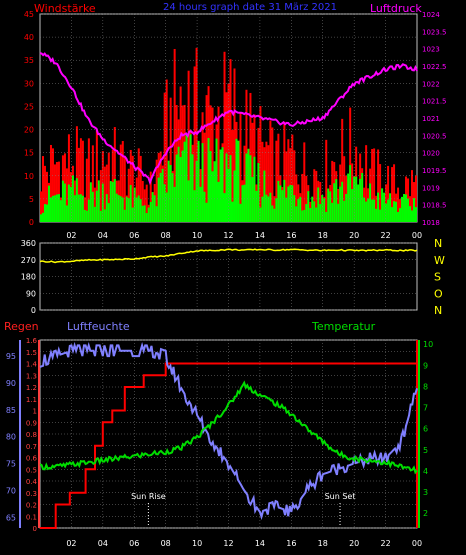  I want to click on rain-tick-label: 0.5, so click(31, 470).